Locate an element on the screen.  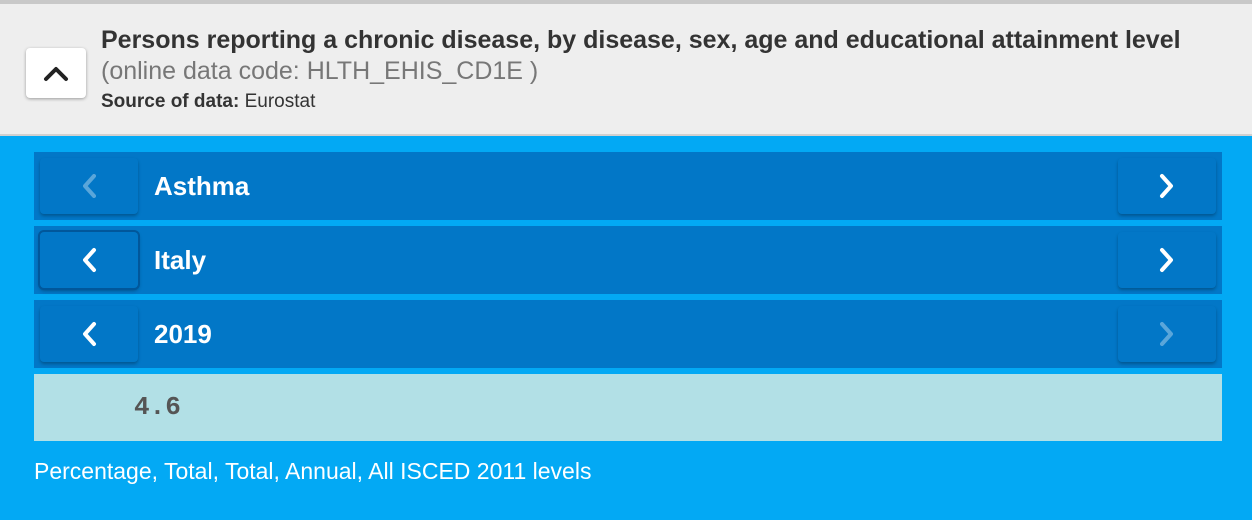
year-prev-button is located at coordinates (89, 334).